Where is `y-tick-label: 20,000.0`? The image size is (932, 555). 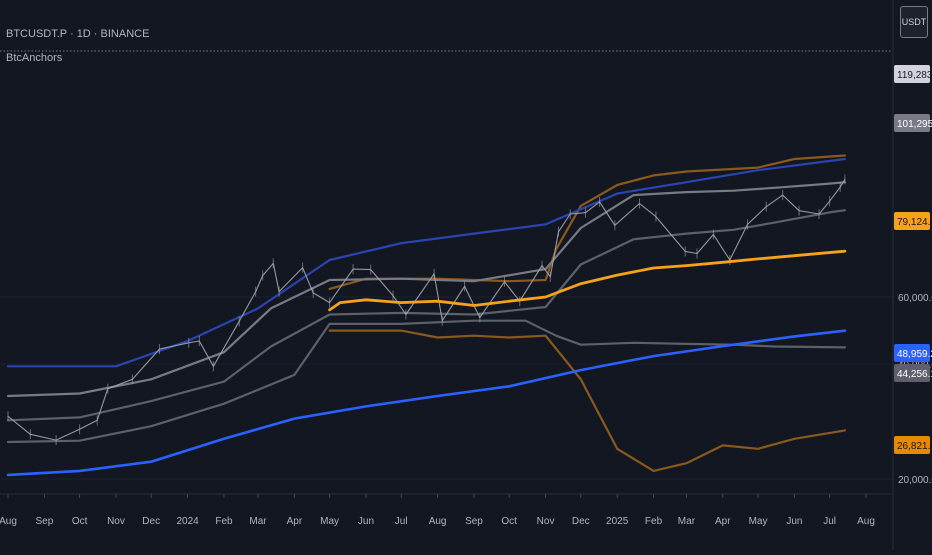 y-tick-label: 20,000.0 is located at coordinates (915, 480).